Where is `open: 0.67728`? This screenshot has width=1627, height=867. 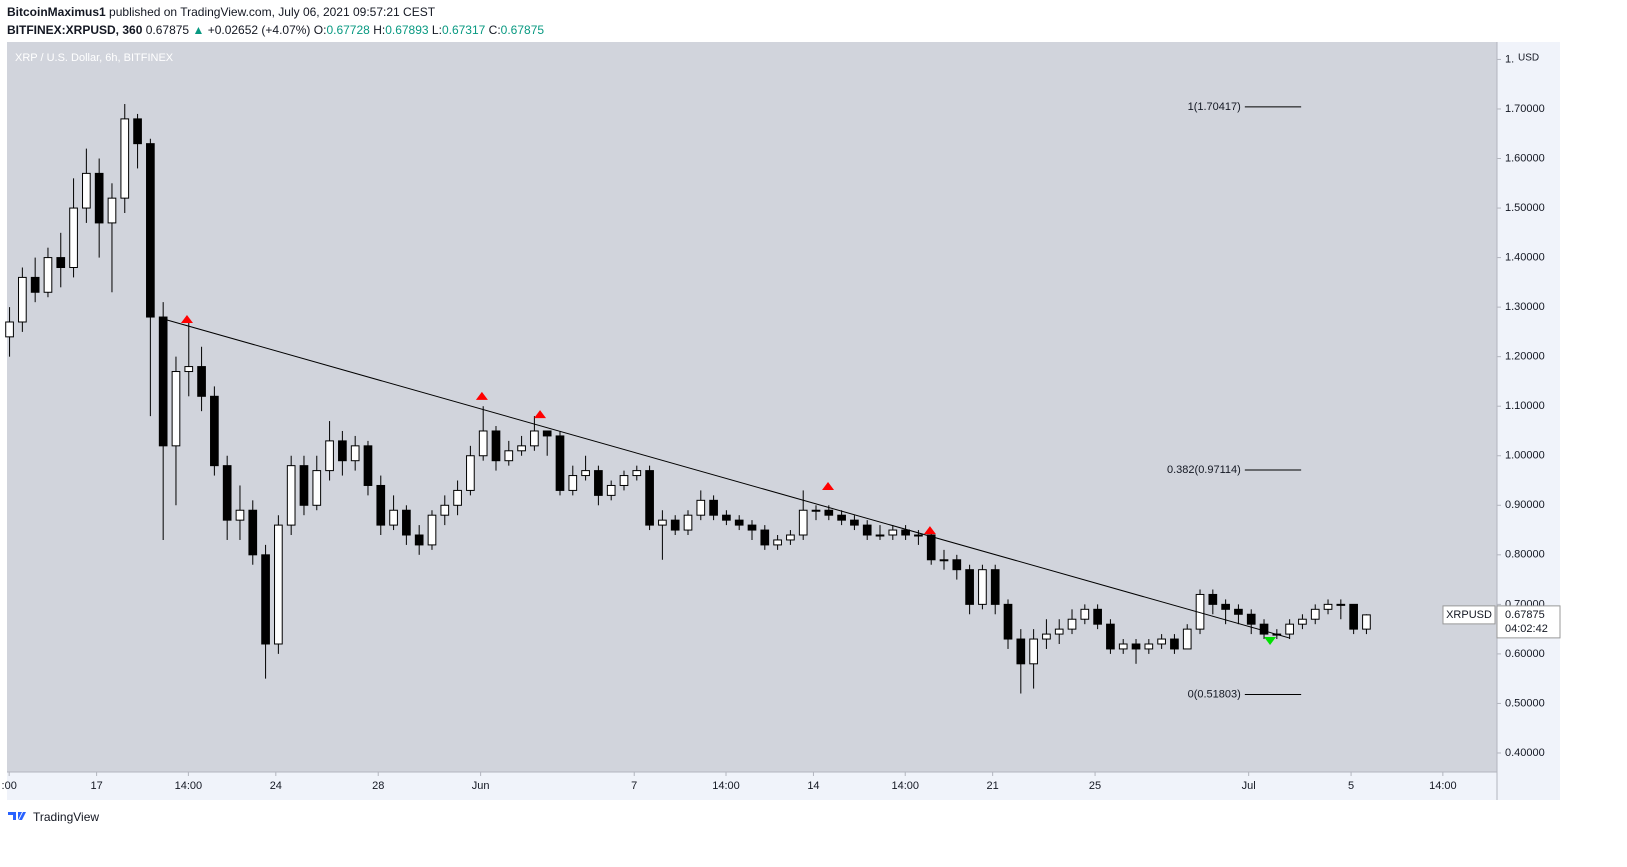 open: 0.67728 is located at coordinates (348, 30).